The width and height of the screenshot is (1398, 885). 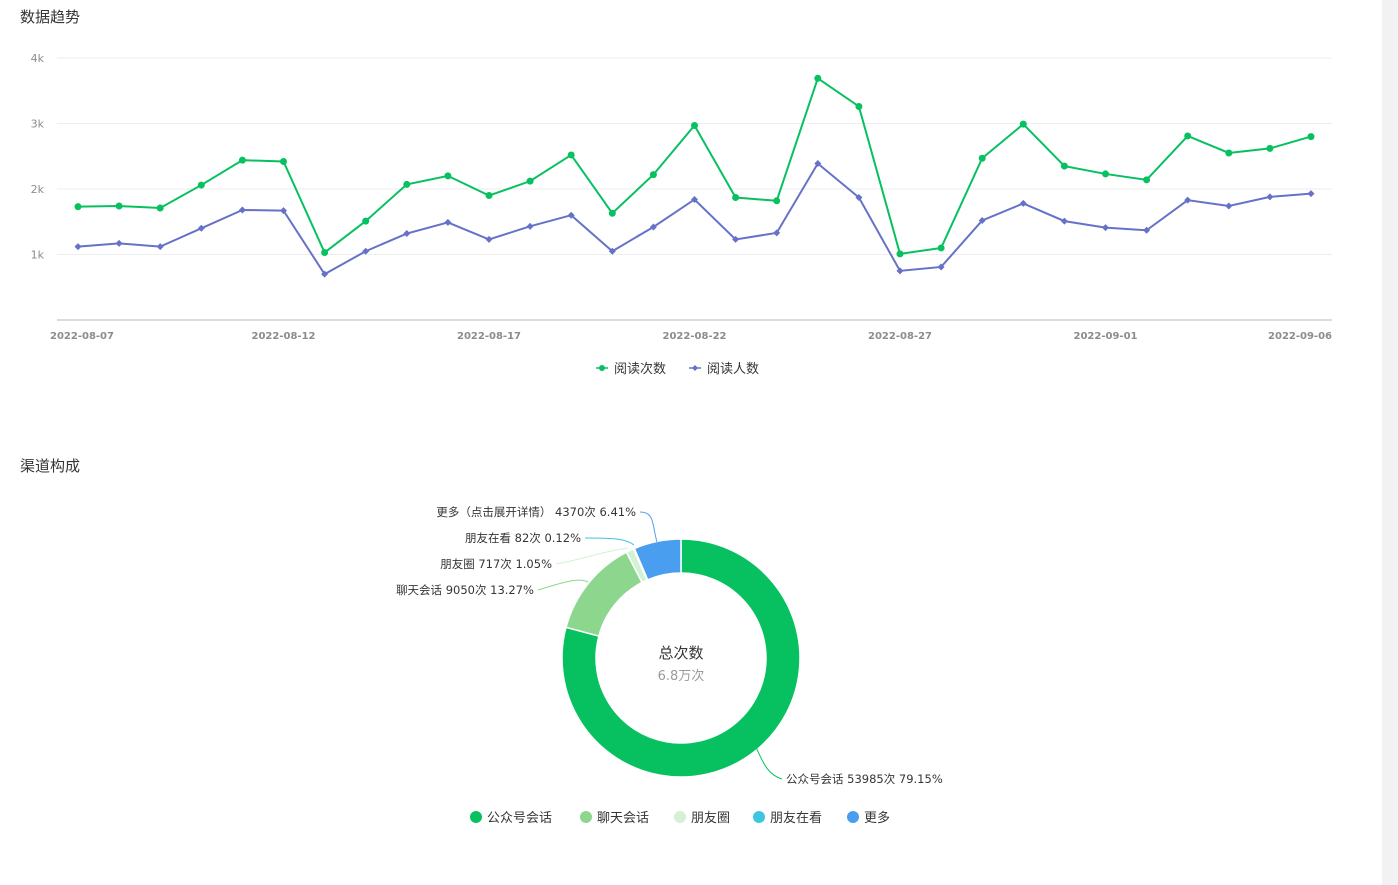 What do you see at coordinates (614, 818) in the screenshot?
I see `pie-legend-item-2: 聊天会话` at bounding box center [614, 818].